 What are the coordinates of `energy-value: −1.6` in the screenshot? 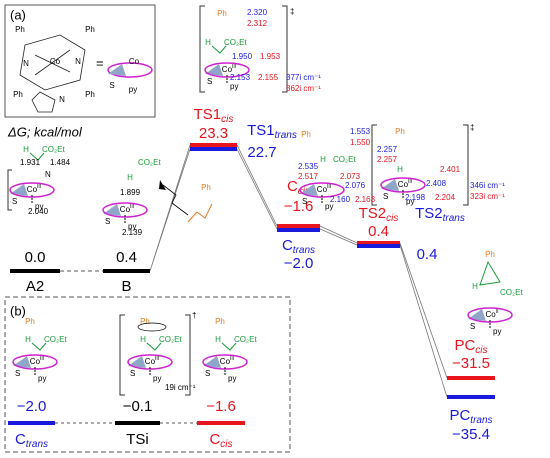 It's located at (299, 206).